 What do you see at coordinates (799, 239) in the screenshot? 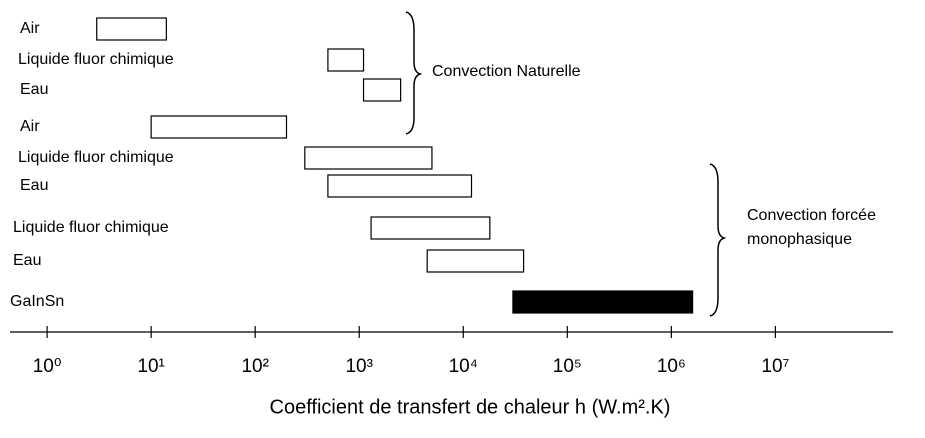
I see `annotation: monophasique` at bounding box center [799, 239].